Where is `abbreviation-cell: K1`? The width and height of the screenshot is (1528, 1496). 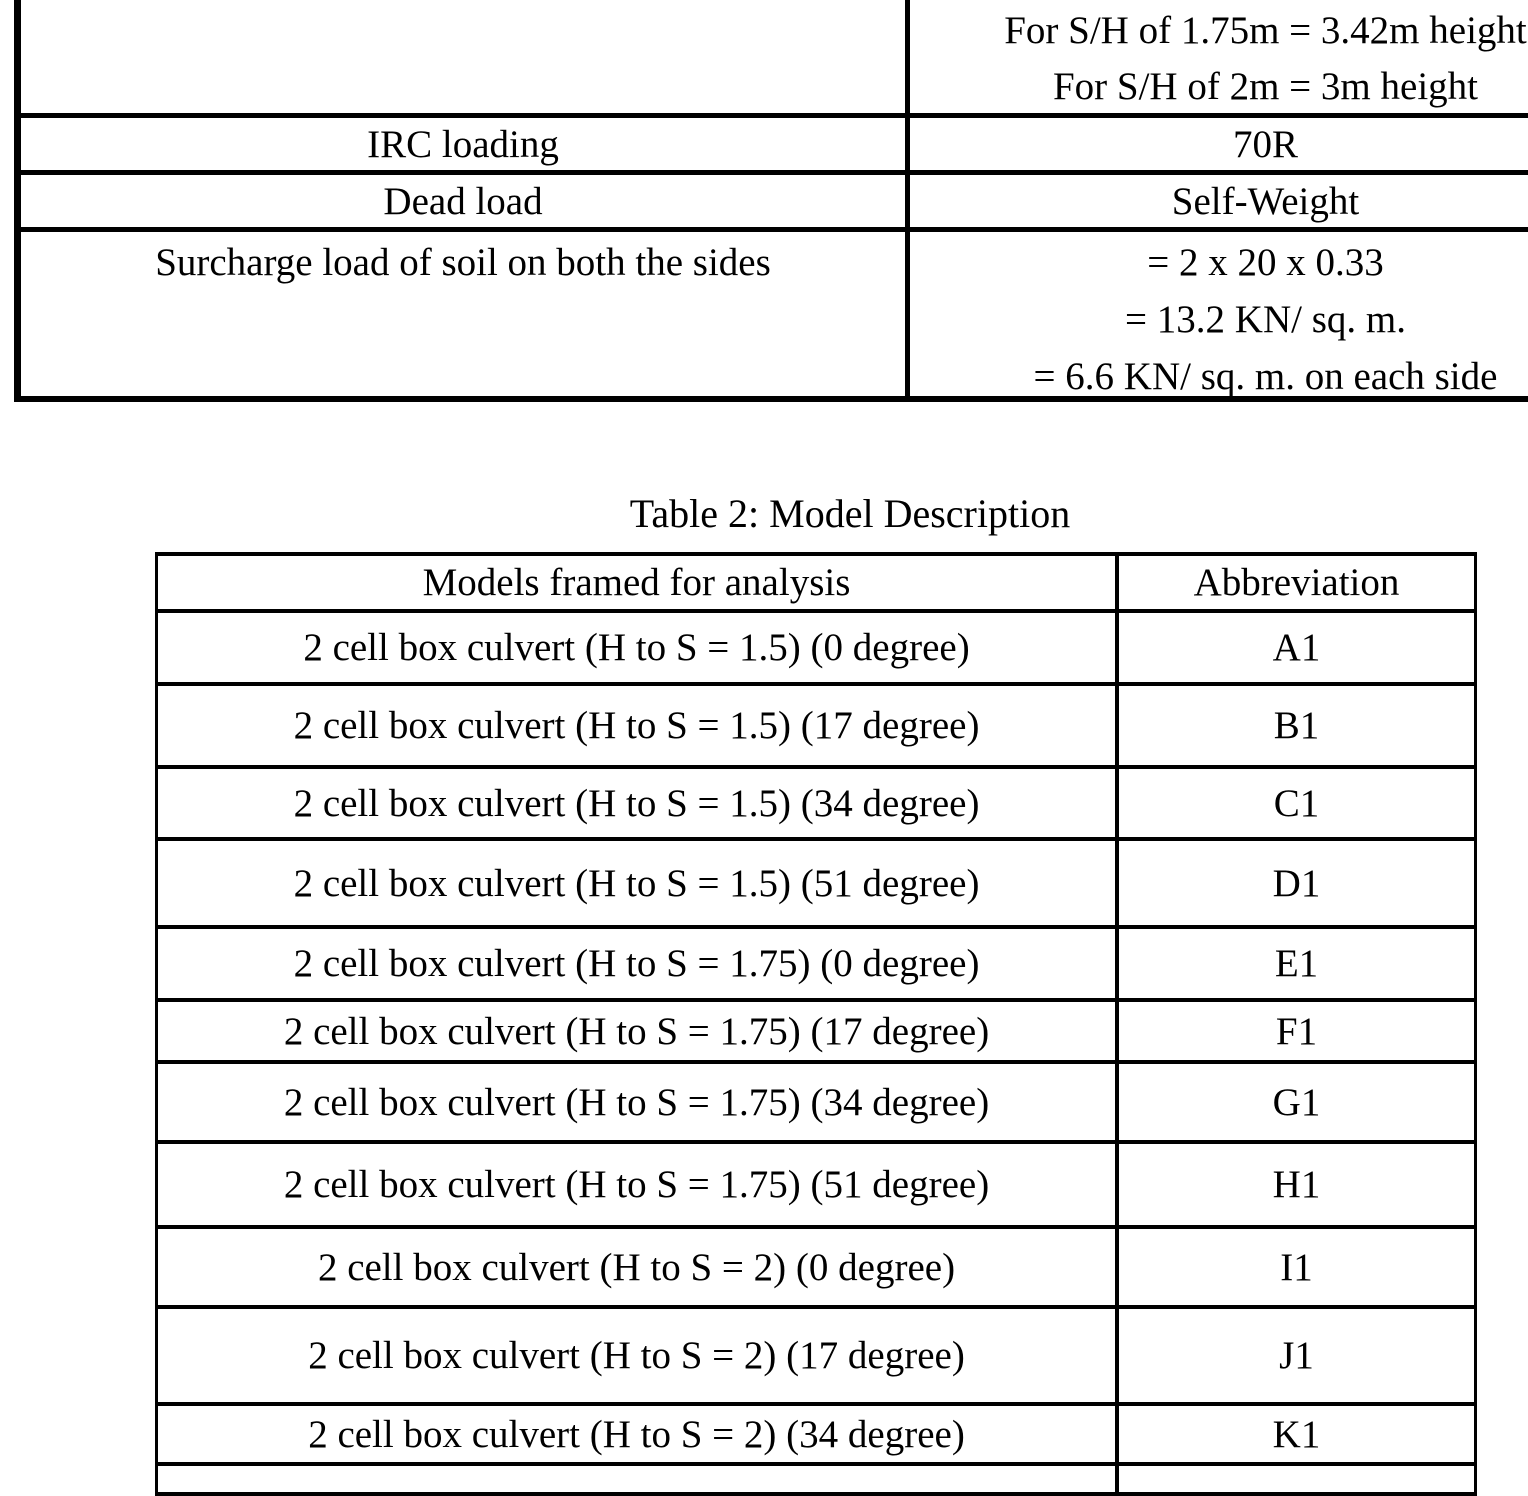
abbreviation-cell: K1 is located at coordinates (1296, 1434).